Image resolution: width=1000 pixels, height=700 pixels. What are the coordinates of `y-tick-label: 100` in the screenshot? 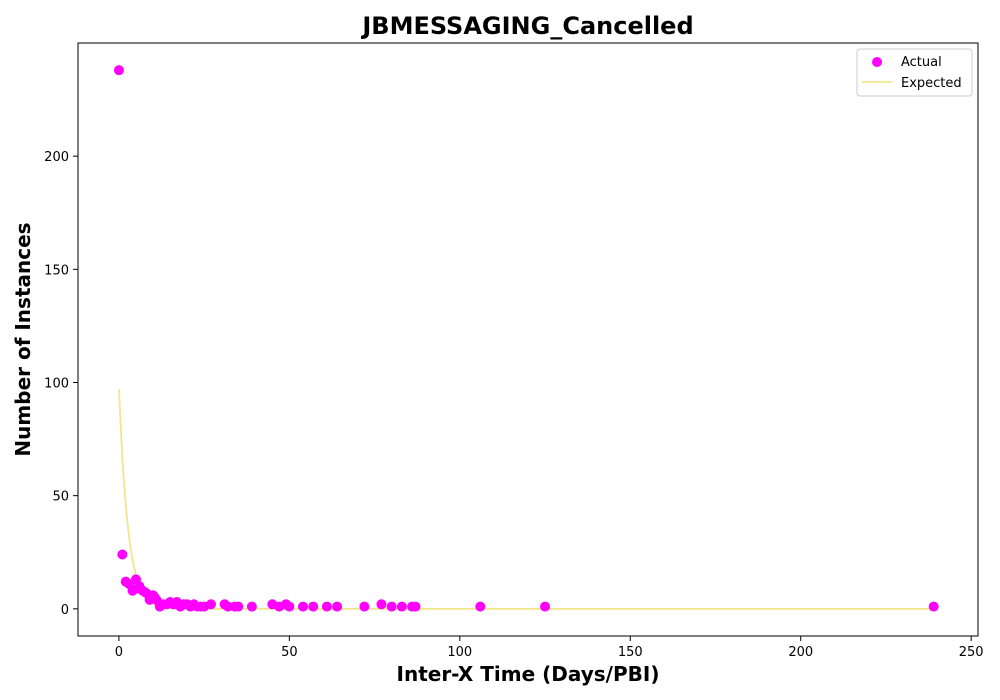 It's located at (56, 384).